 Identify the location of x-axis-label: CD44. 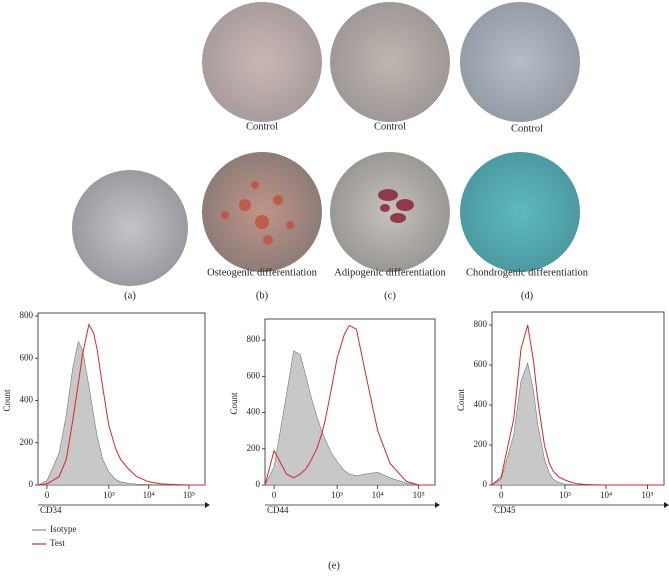
(278, 510).